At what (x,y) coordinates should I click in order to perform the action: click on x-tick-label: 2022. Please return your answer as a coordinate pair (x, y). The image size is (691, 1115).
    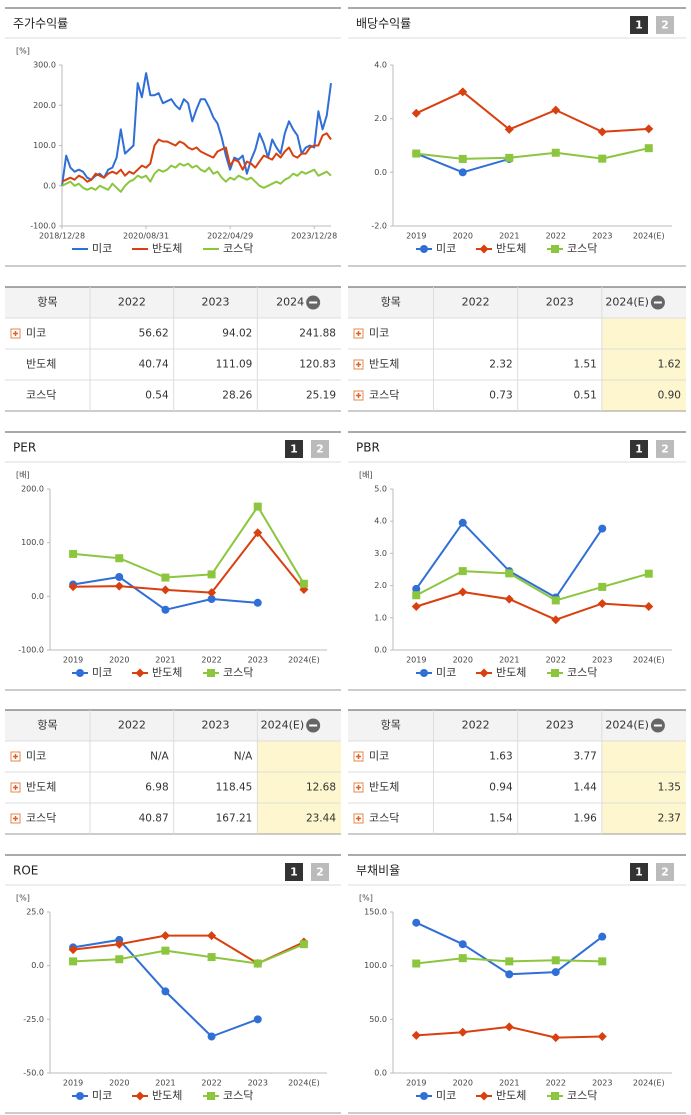
    Looking at the image, I should click on (556, 236).